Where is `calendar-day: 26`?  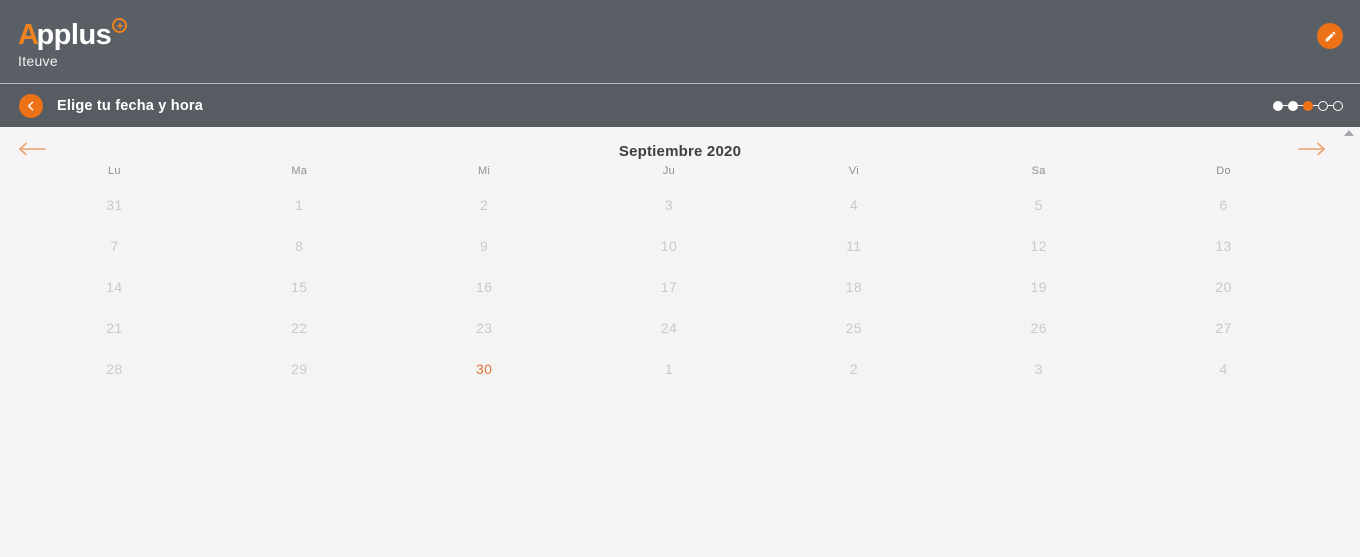 calendar-day: 26 is located at coordinates (1038, 327).